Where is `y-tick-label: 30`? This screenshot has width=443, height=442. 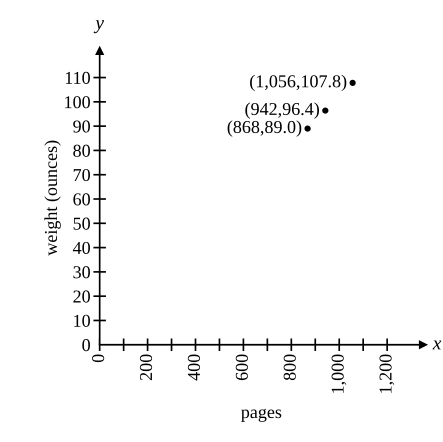 y-tick-label: 30 is located at coordinates (81, 272).